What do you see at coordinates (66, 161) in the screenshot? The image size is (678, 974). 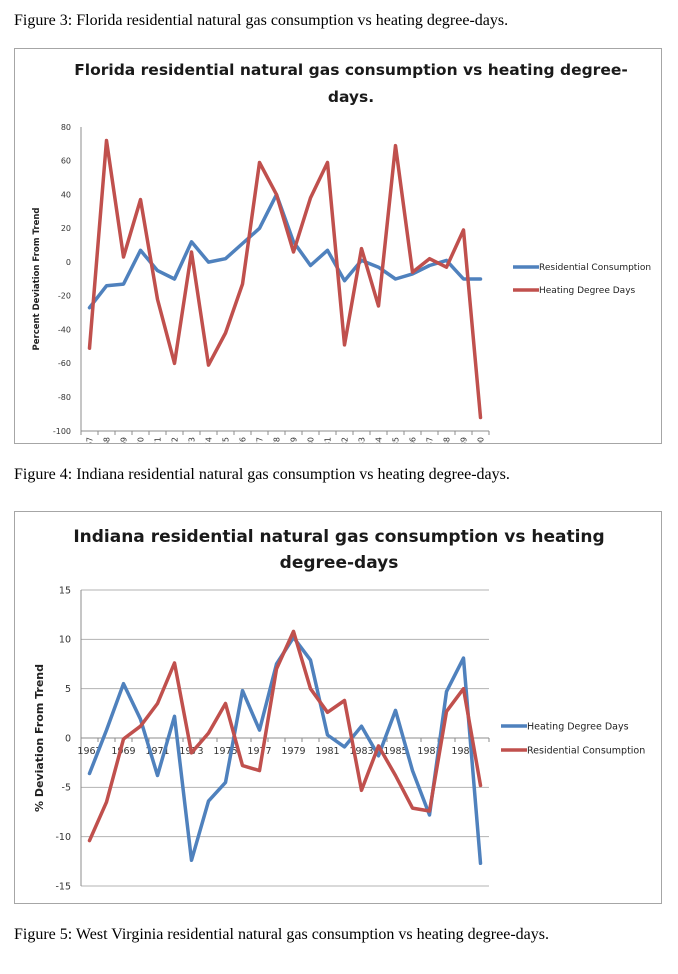 I see `y-tick-label: 60` at bounding box center [66, 161].